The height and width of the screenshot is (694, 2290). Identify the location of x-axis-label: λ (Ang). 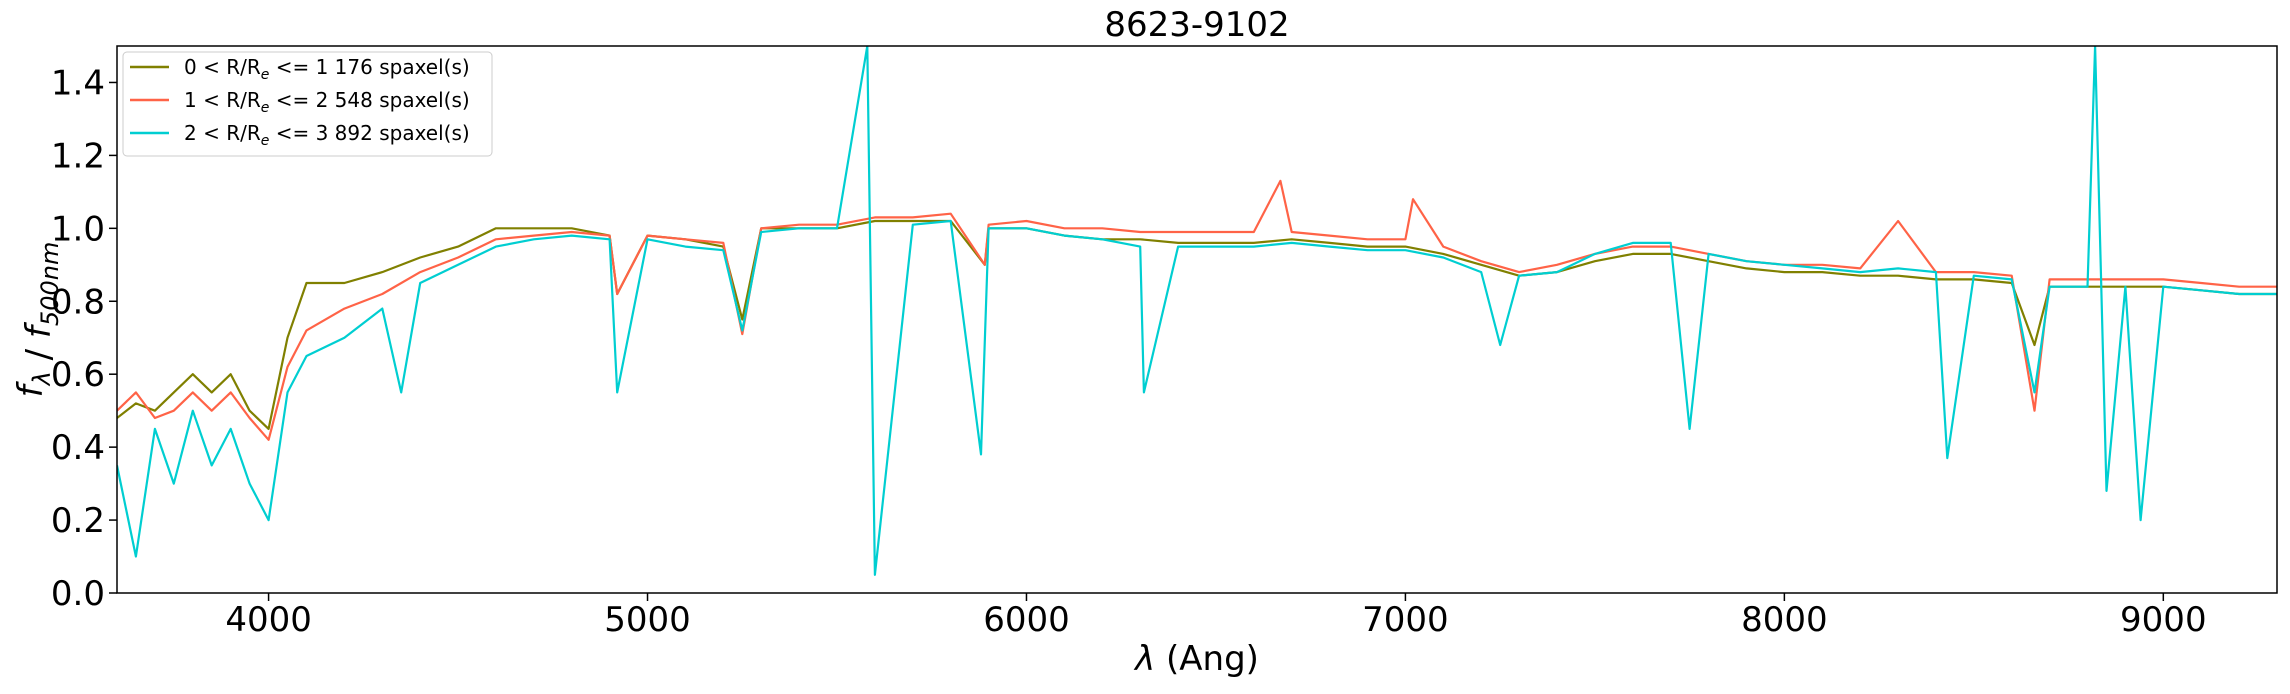
(1196, 659).